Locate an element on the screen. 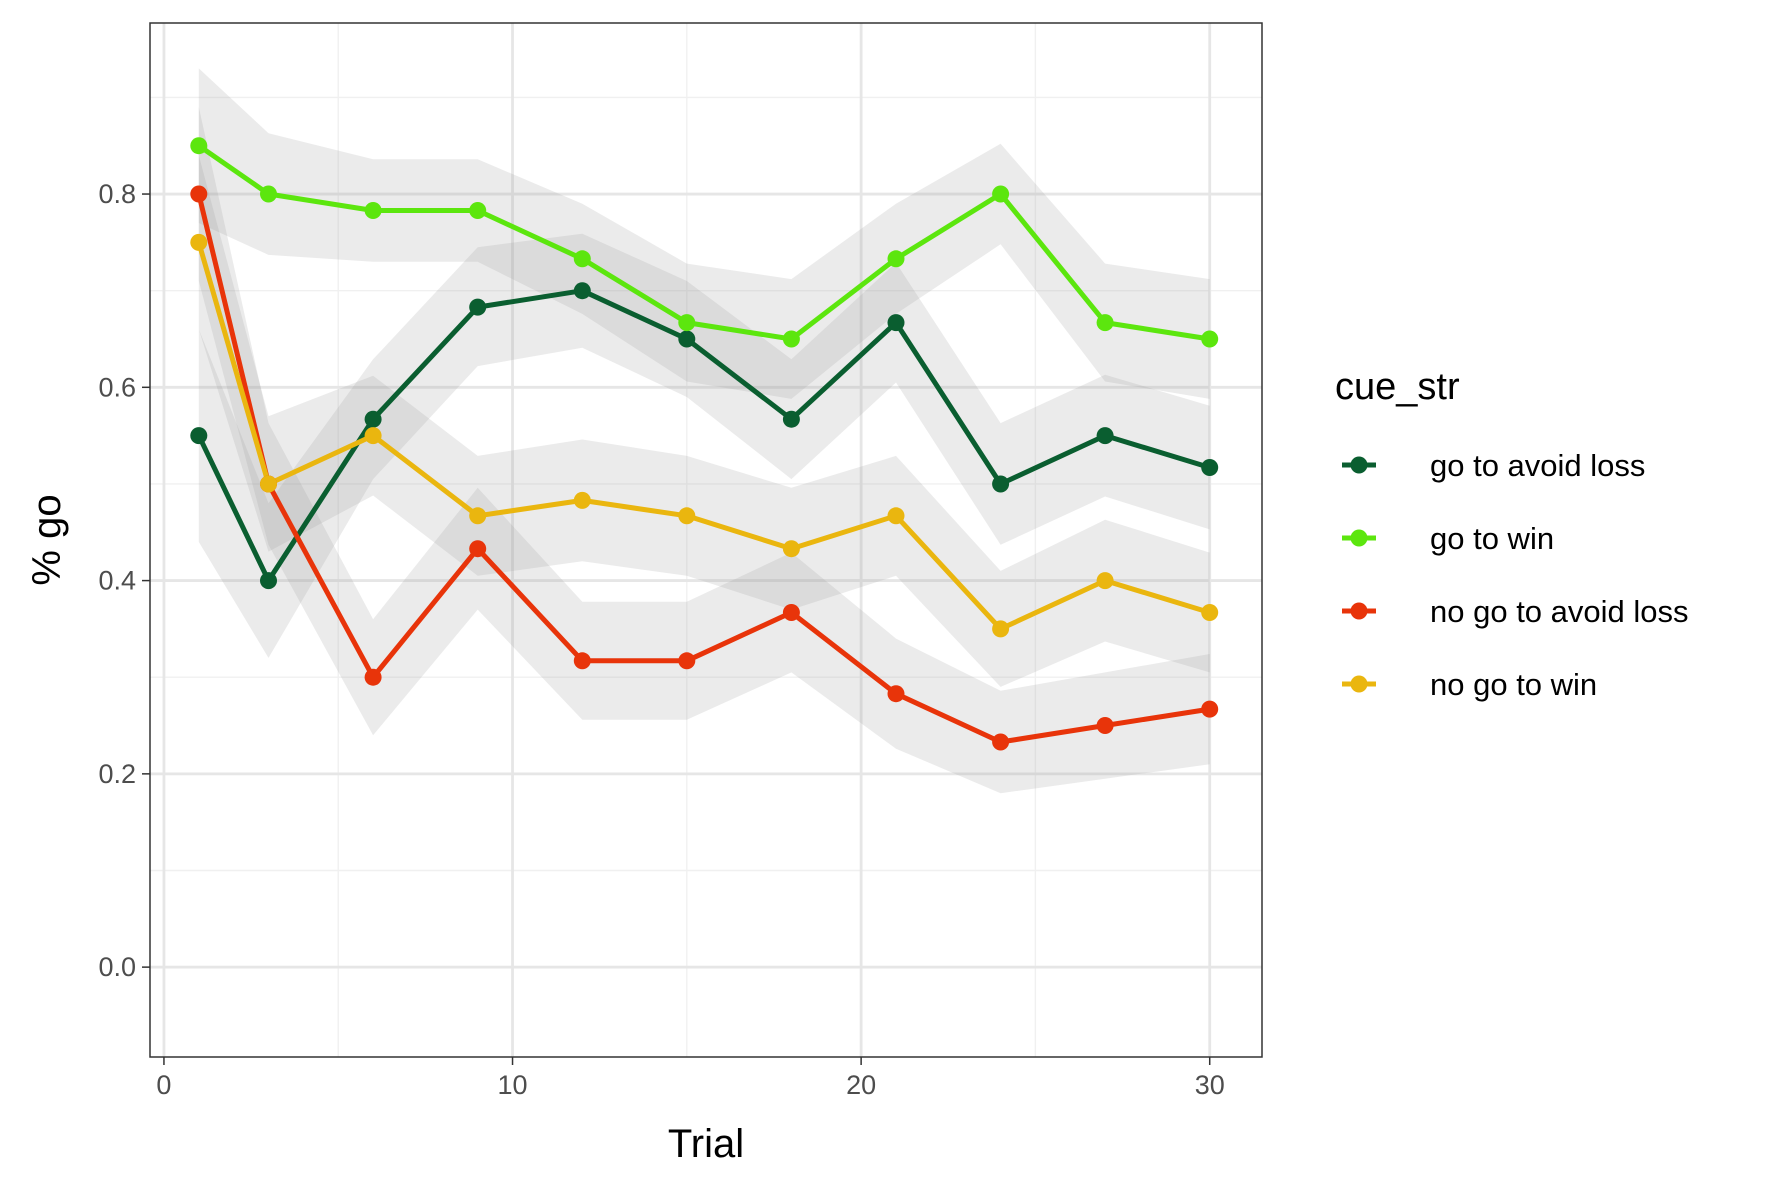 This screenshot has height=1181, width=1771. y-axis-title: % go is located at coordinates (47, 539).